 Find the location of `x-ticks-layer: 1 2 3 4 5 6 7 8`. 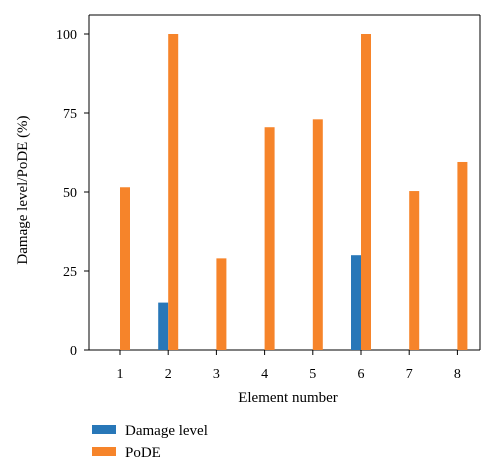

x-ticks-layer: 1 2 3 4 5 6 7 8 is located at coordinates (289, 366).